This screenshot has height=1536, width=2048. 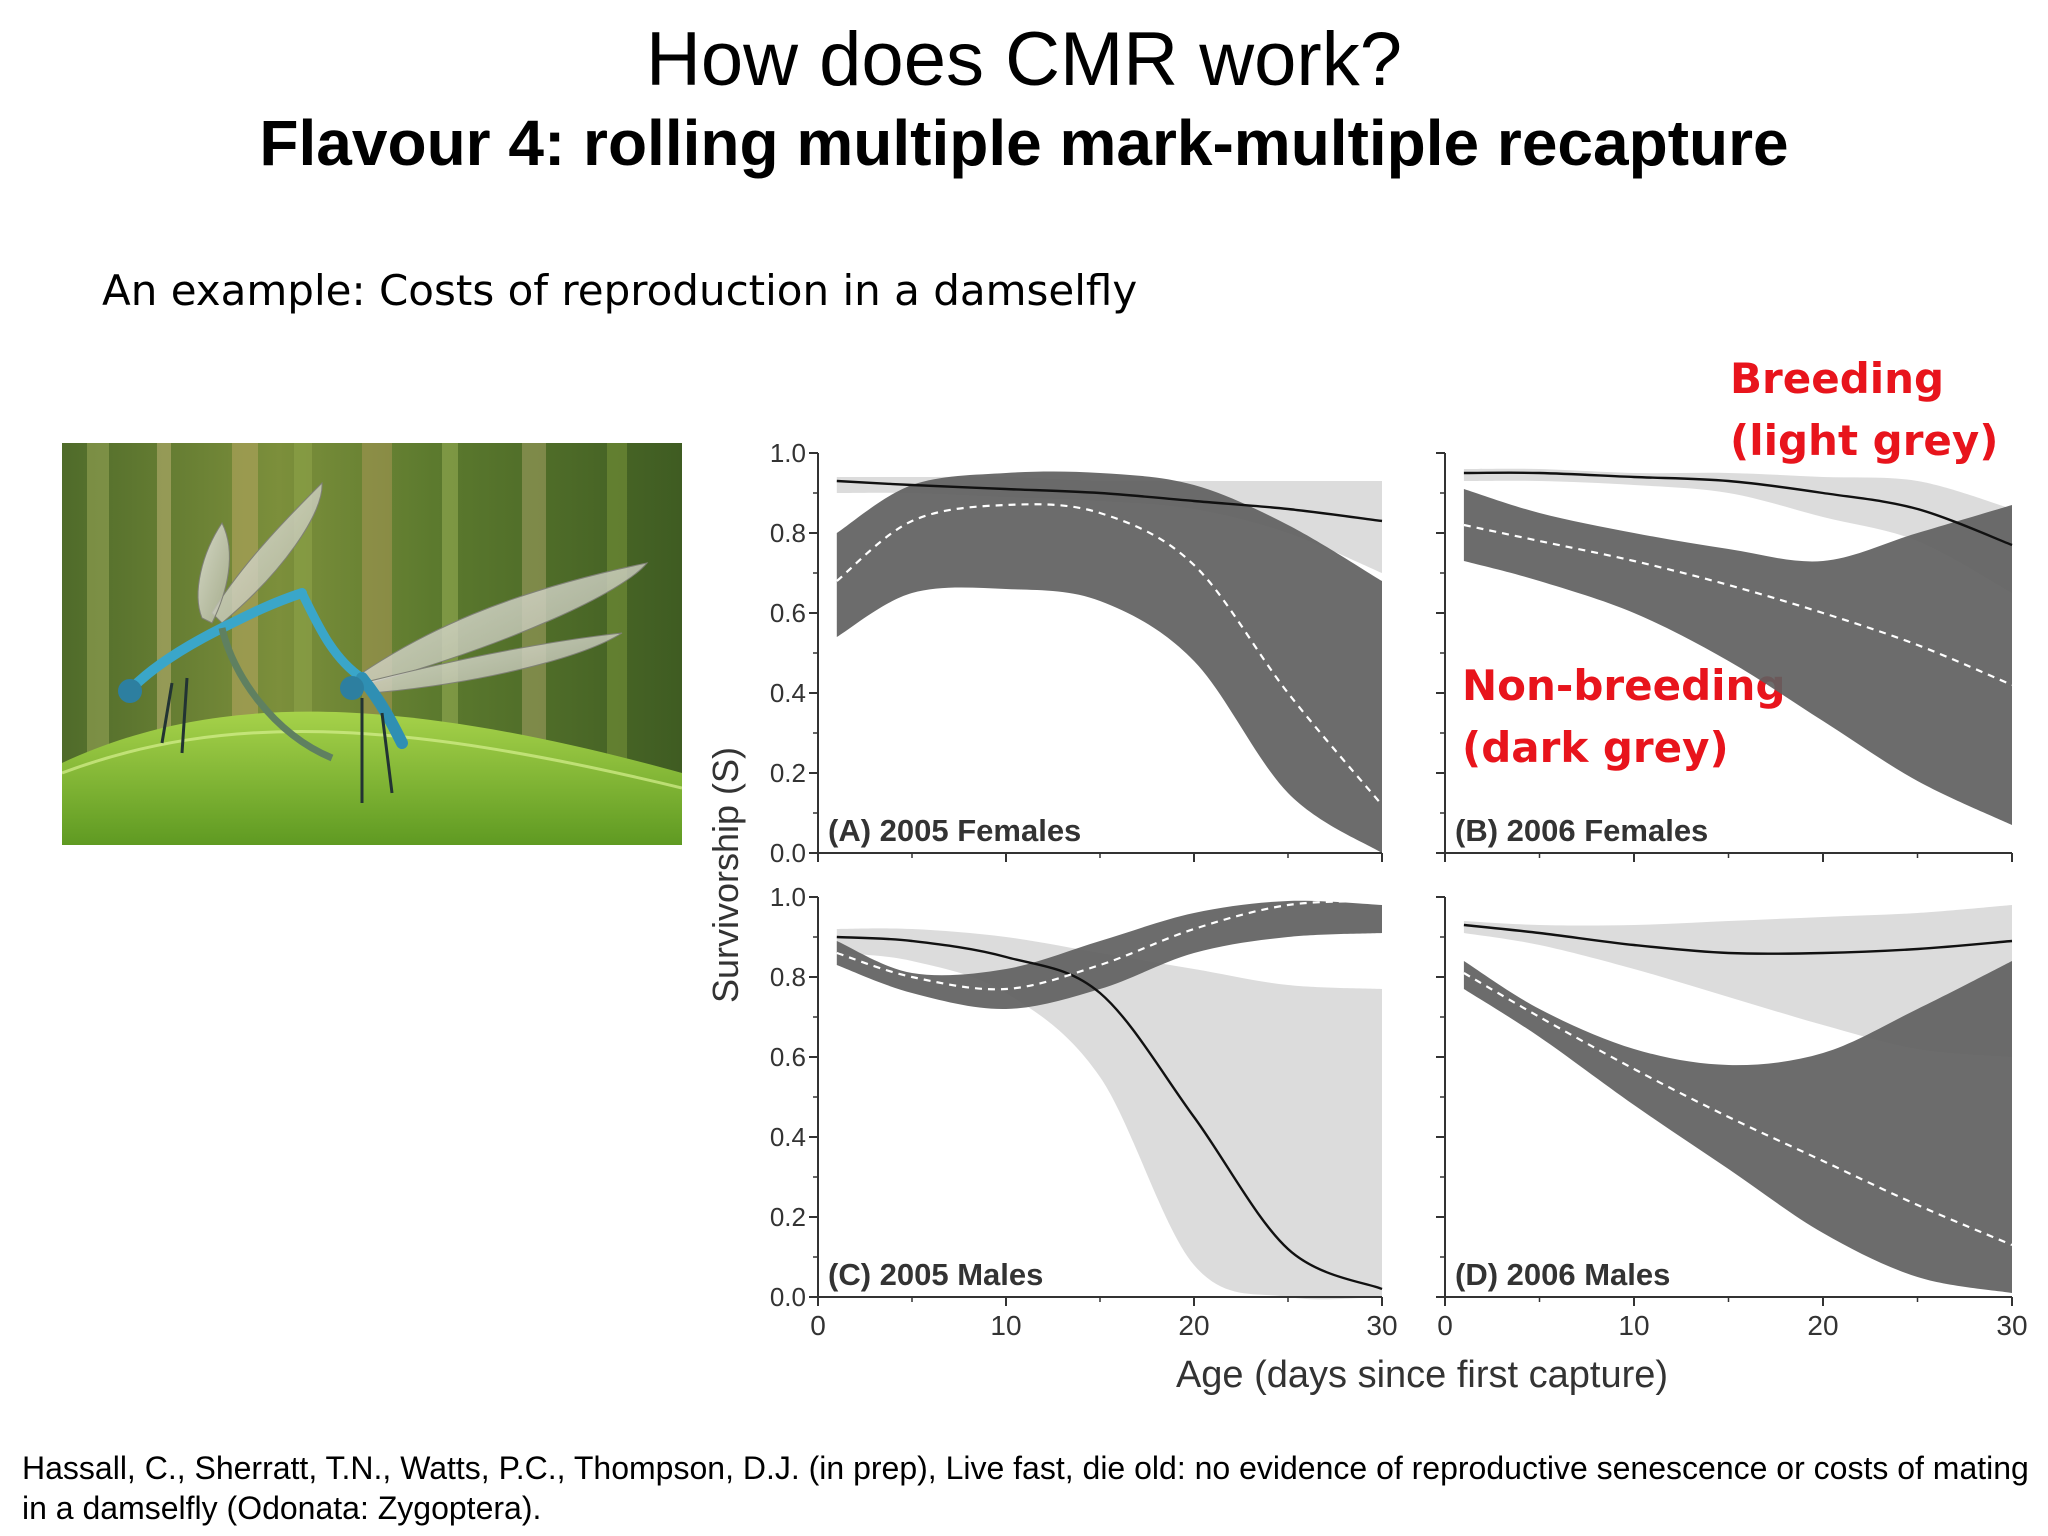 I want to click on damselfly-mating-pair-icon, so click(x=372, y=644).